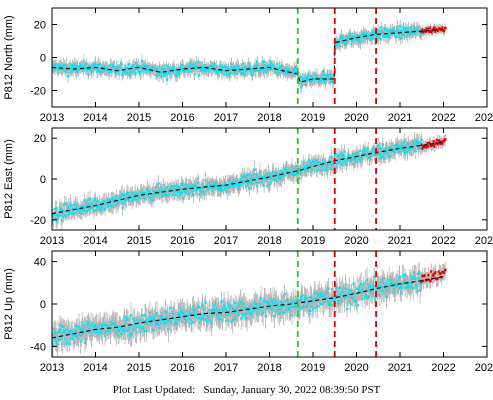 This screenshot has width=493, height=400. What do you see at coordinates (443, 241) in the screenshot?
I see `x-tick-label: 2022` at bounding box center [443, 241].